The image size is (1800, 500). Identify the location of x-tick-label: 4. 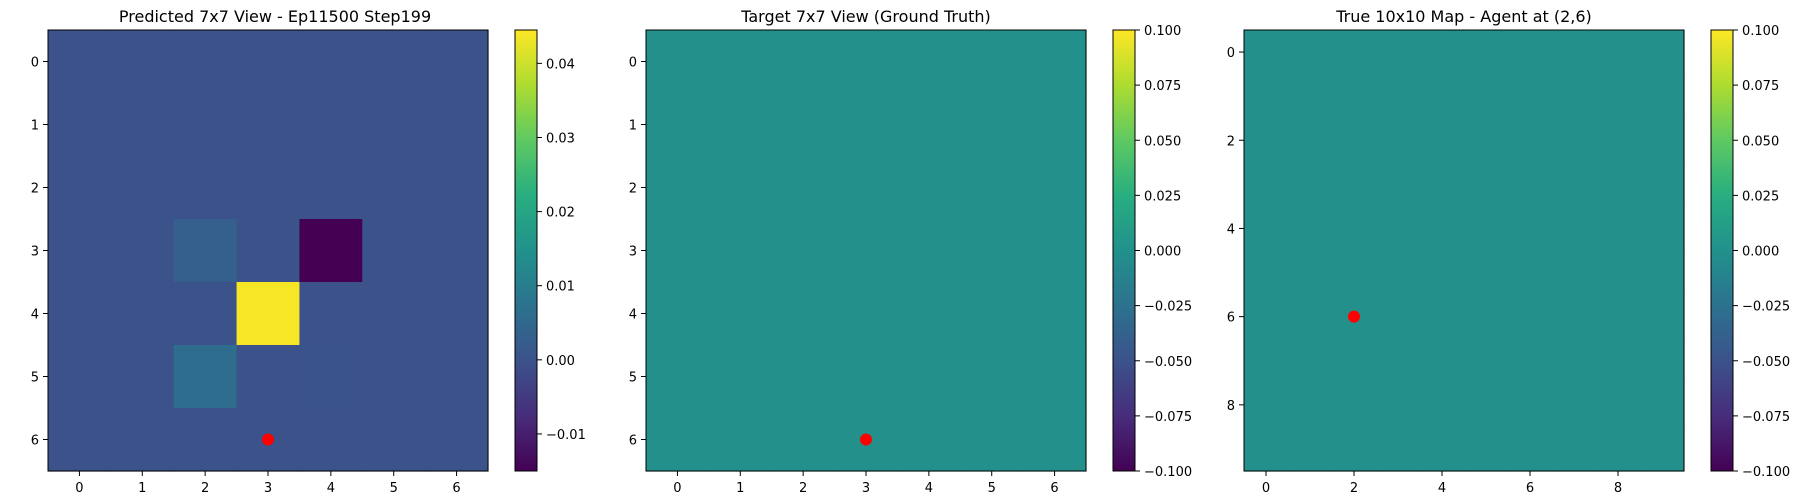
(331, 488).